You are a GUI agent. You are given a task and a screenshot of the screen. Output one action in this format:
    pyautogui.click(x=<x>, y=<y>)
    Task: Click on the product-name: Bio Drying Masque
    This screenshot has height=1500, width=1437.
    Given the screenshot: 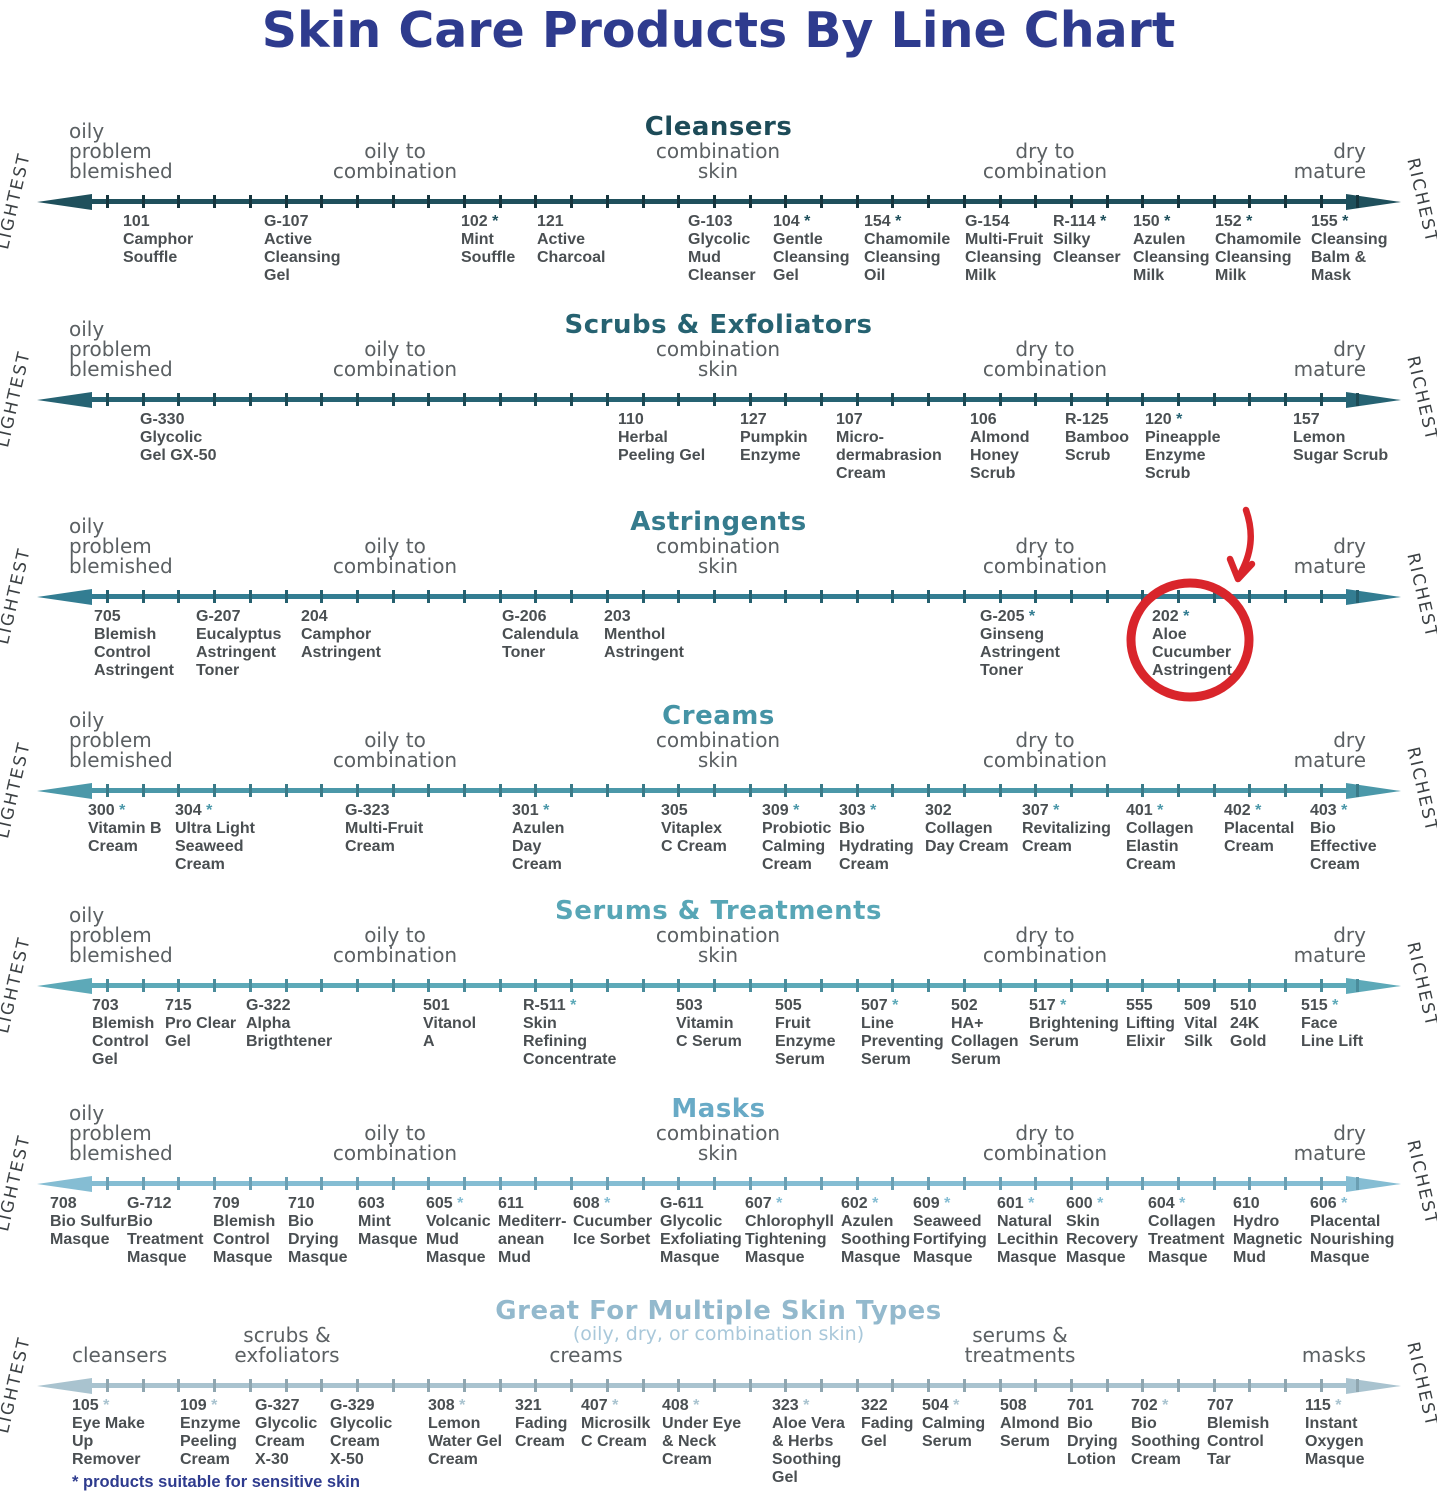 What is the action you would take?
    pyautogui.click(x=318, y=1239)
    